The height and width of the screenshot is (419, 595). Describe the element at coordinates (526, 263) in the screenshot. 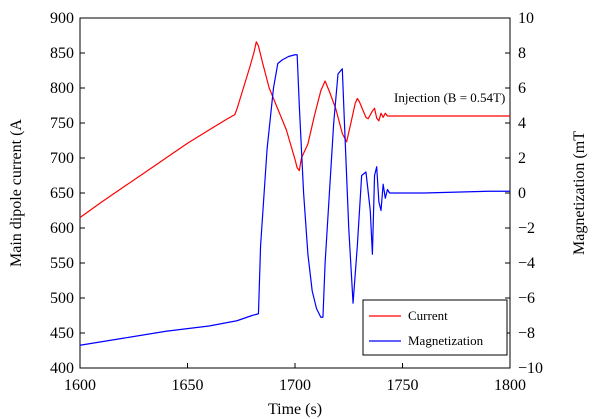

I see `y-right-tick-label: −4` at that location.